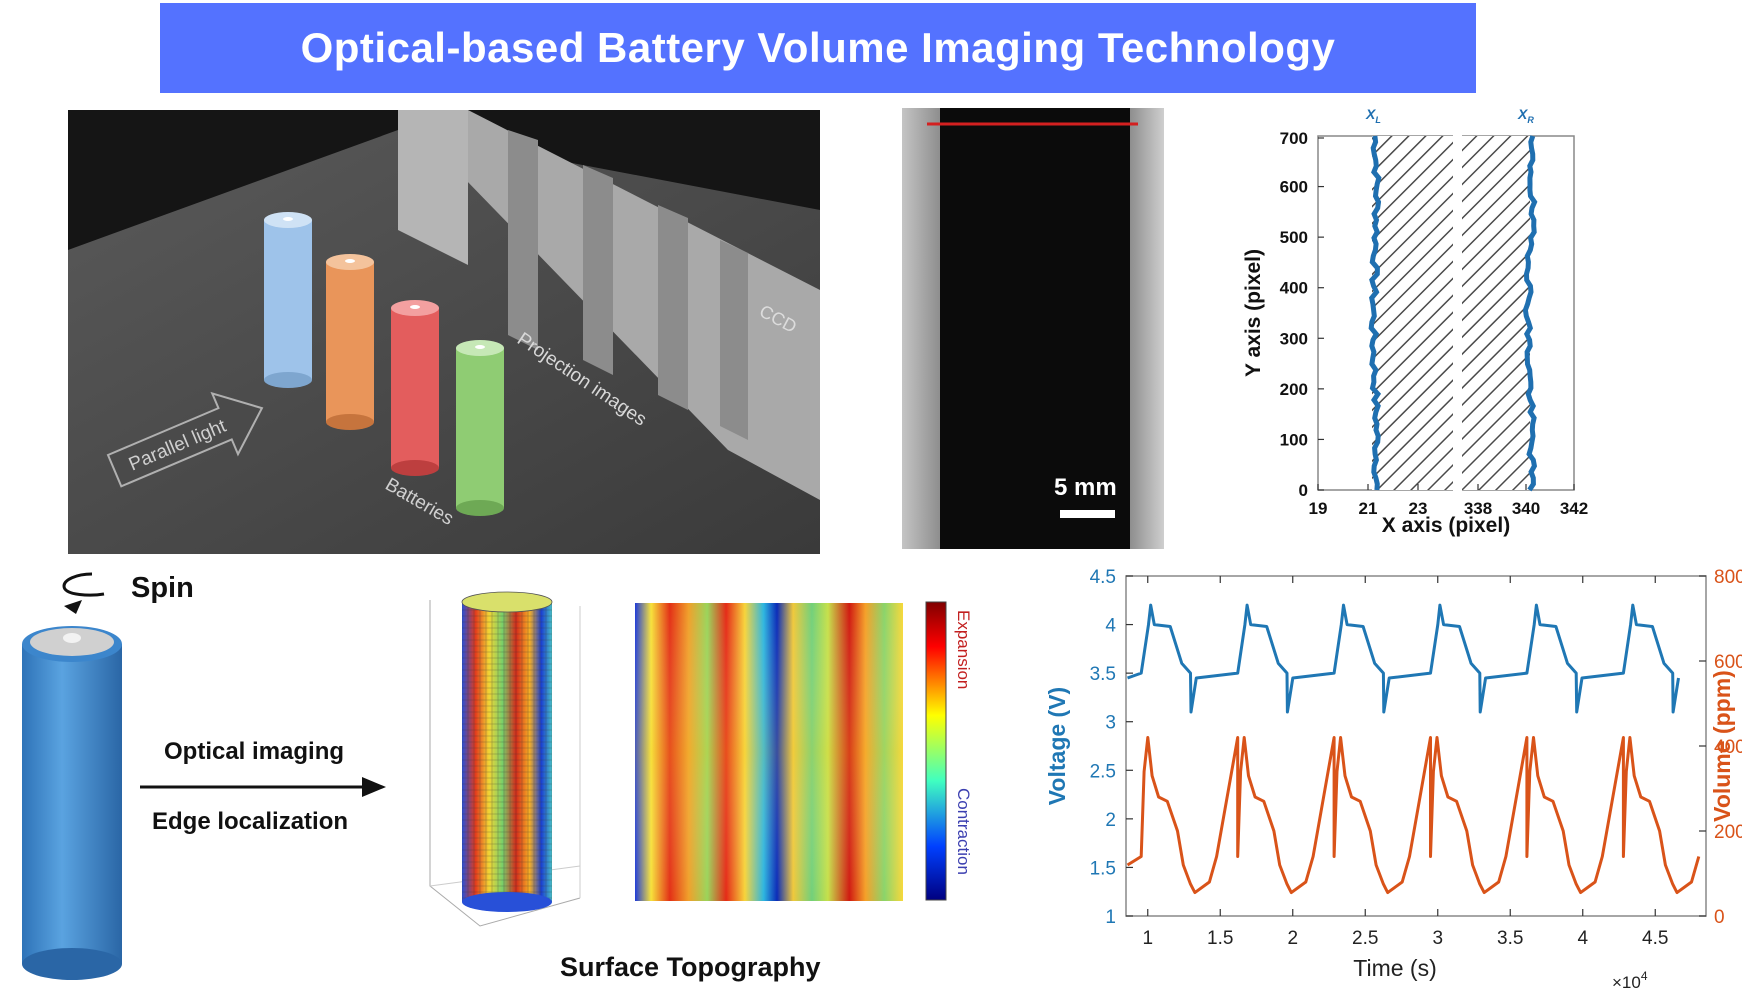  What do you see at coordinates (963, 649) in the screenshot?
I see `expansion-label: Expansion` at bounding box center [963, 649].